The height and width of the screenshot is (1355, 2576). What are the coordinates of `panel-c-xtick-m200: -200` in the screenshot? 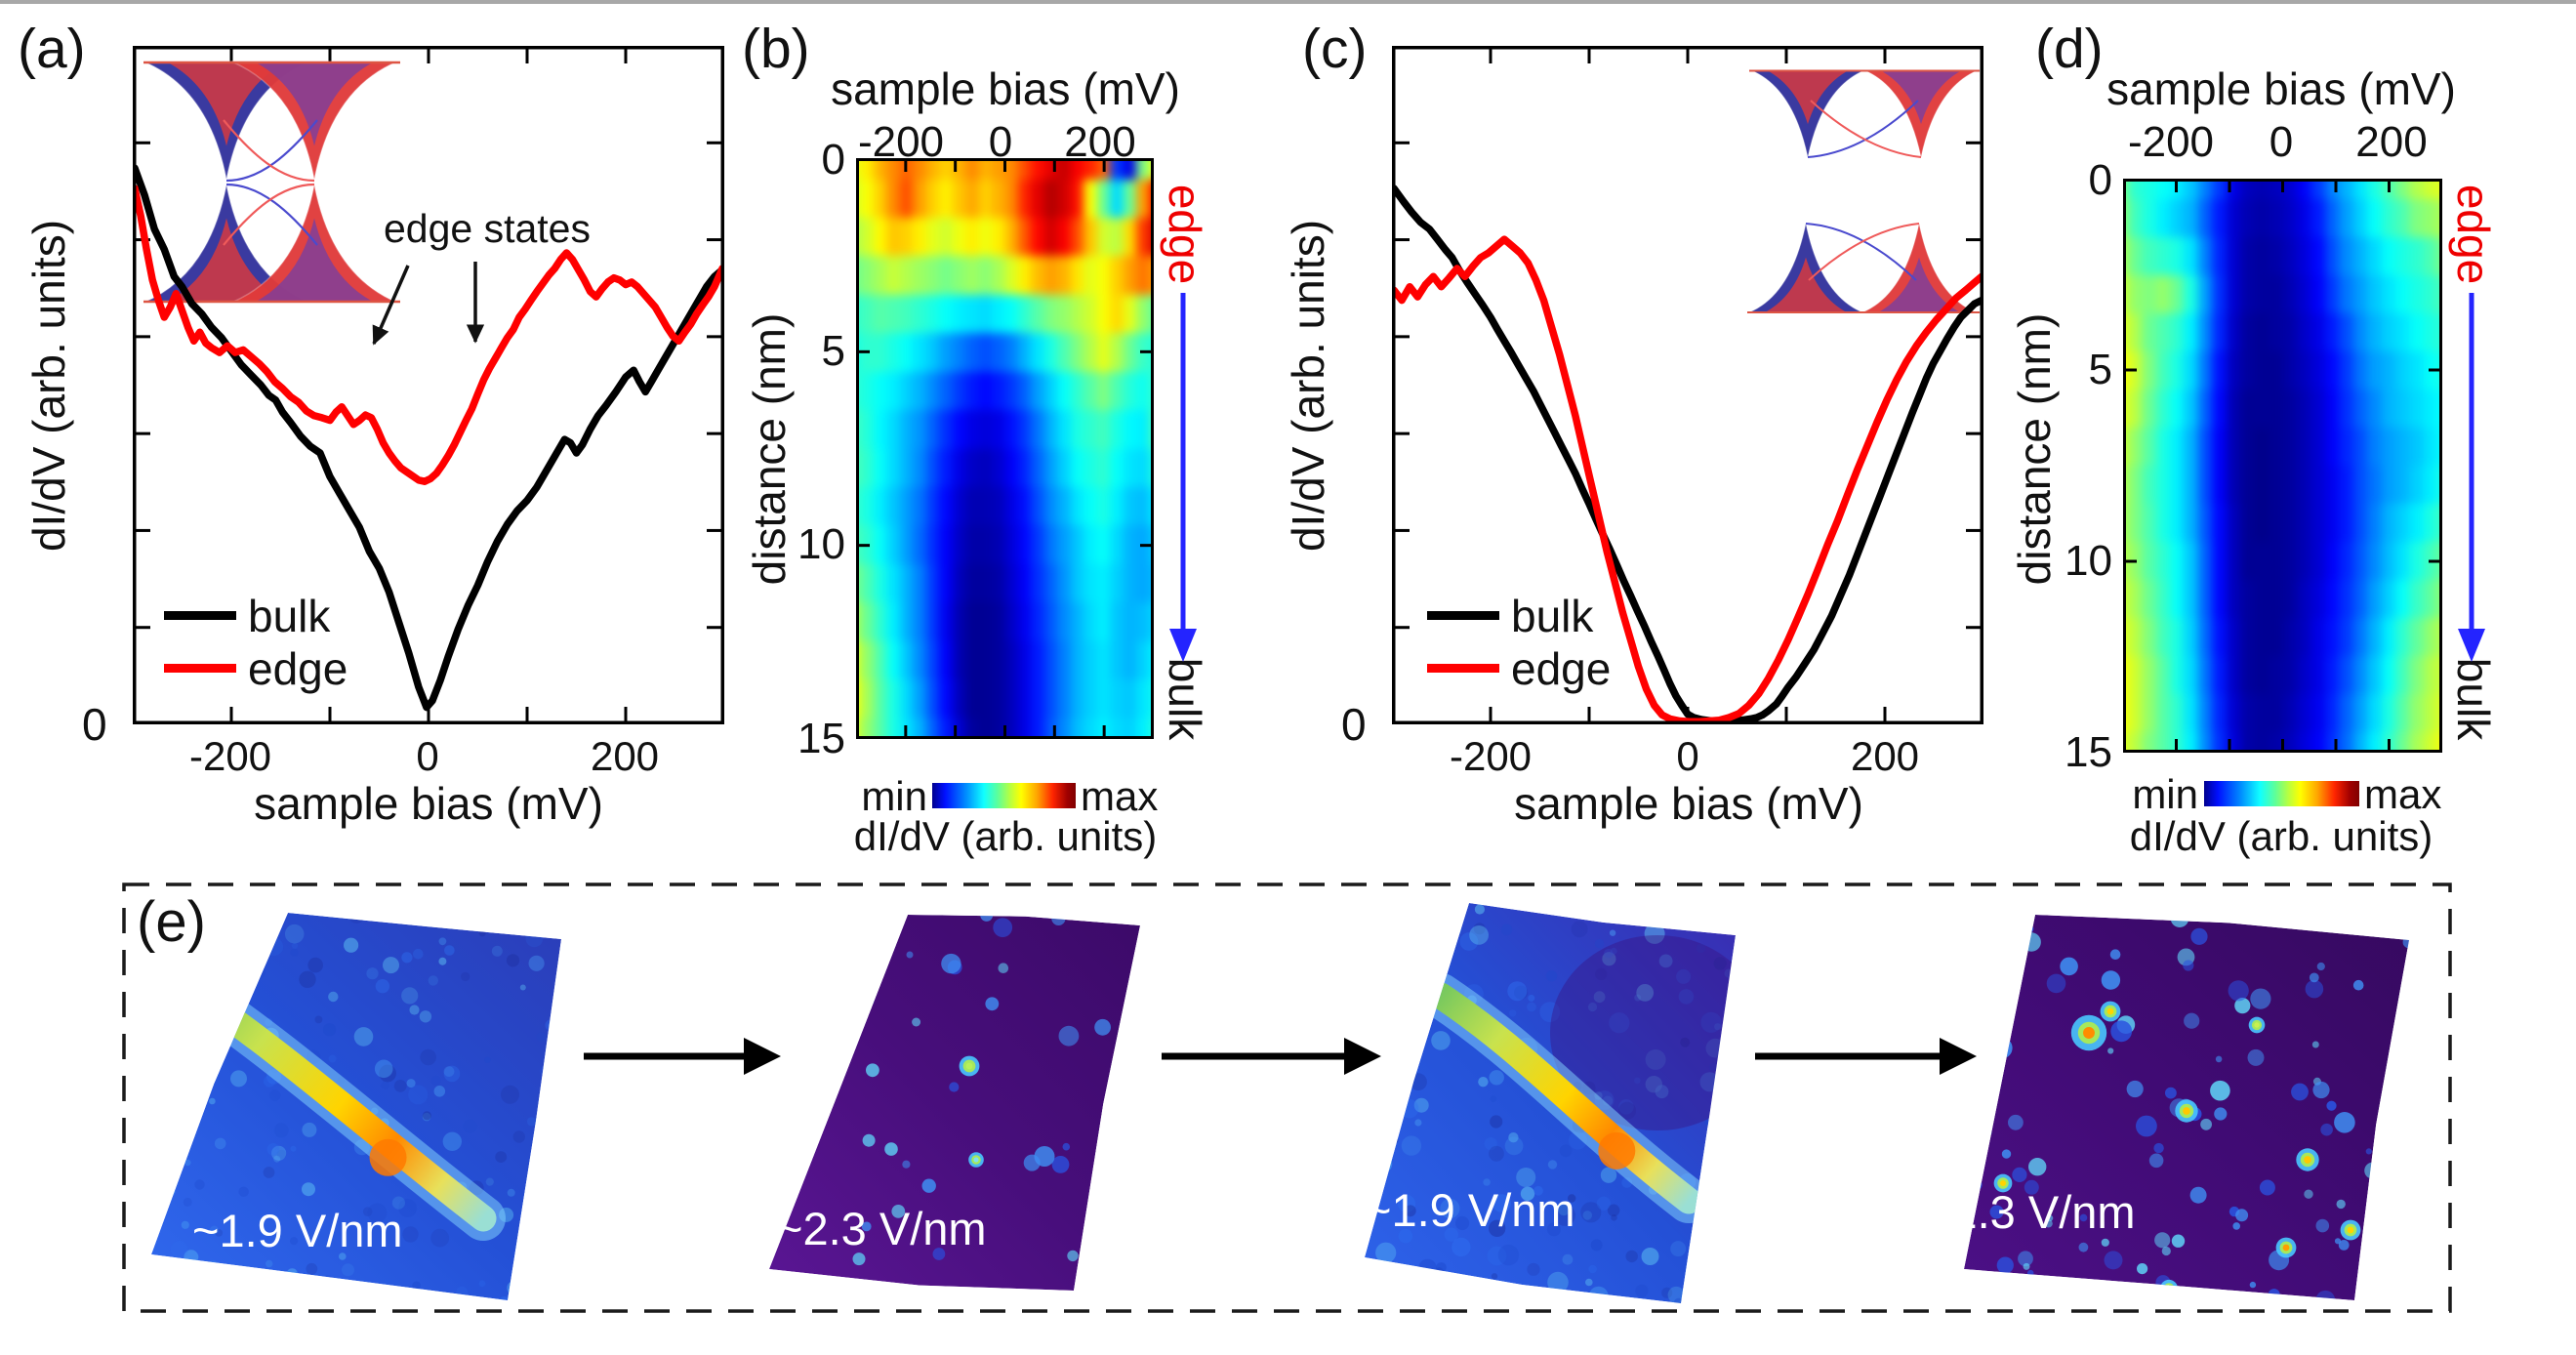 It's located at (1491, 756).